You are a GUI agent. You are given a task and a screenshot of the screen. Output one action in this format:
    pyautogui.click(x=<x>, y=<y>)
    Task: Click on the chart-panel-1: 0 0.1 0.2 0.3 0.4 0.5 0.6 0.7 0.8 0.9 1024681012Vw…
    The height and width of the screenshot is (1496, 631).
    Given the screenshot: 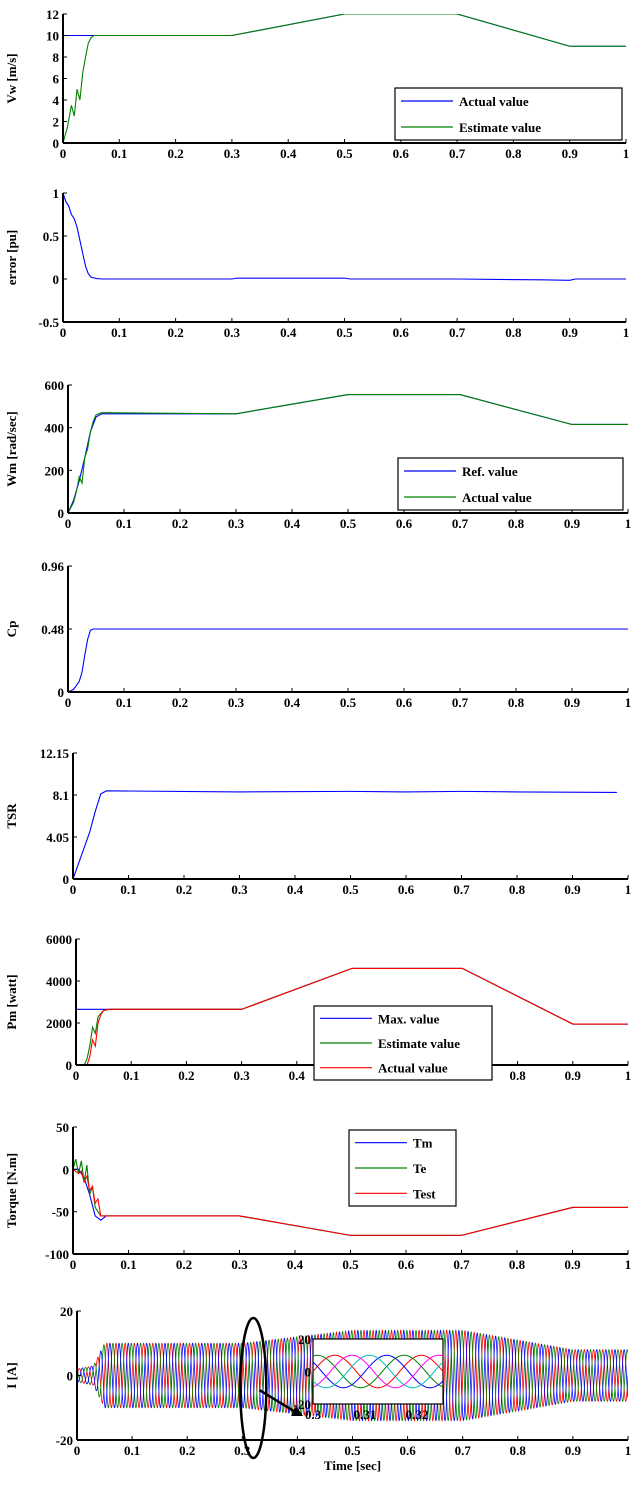 What is the action you would take?
    pyautogui.click(x=316, y=84)
    